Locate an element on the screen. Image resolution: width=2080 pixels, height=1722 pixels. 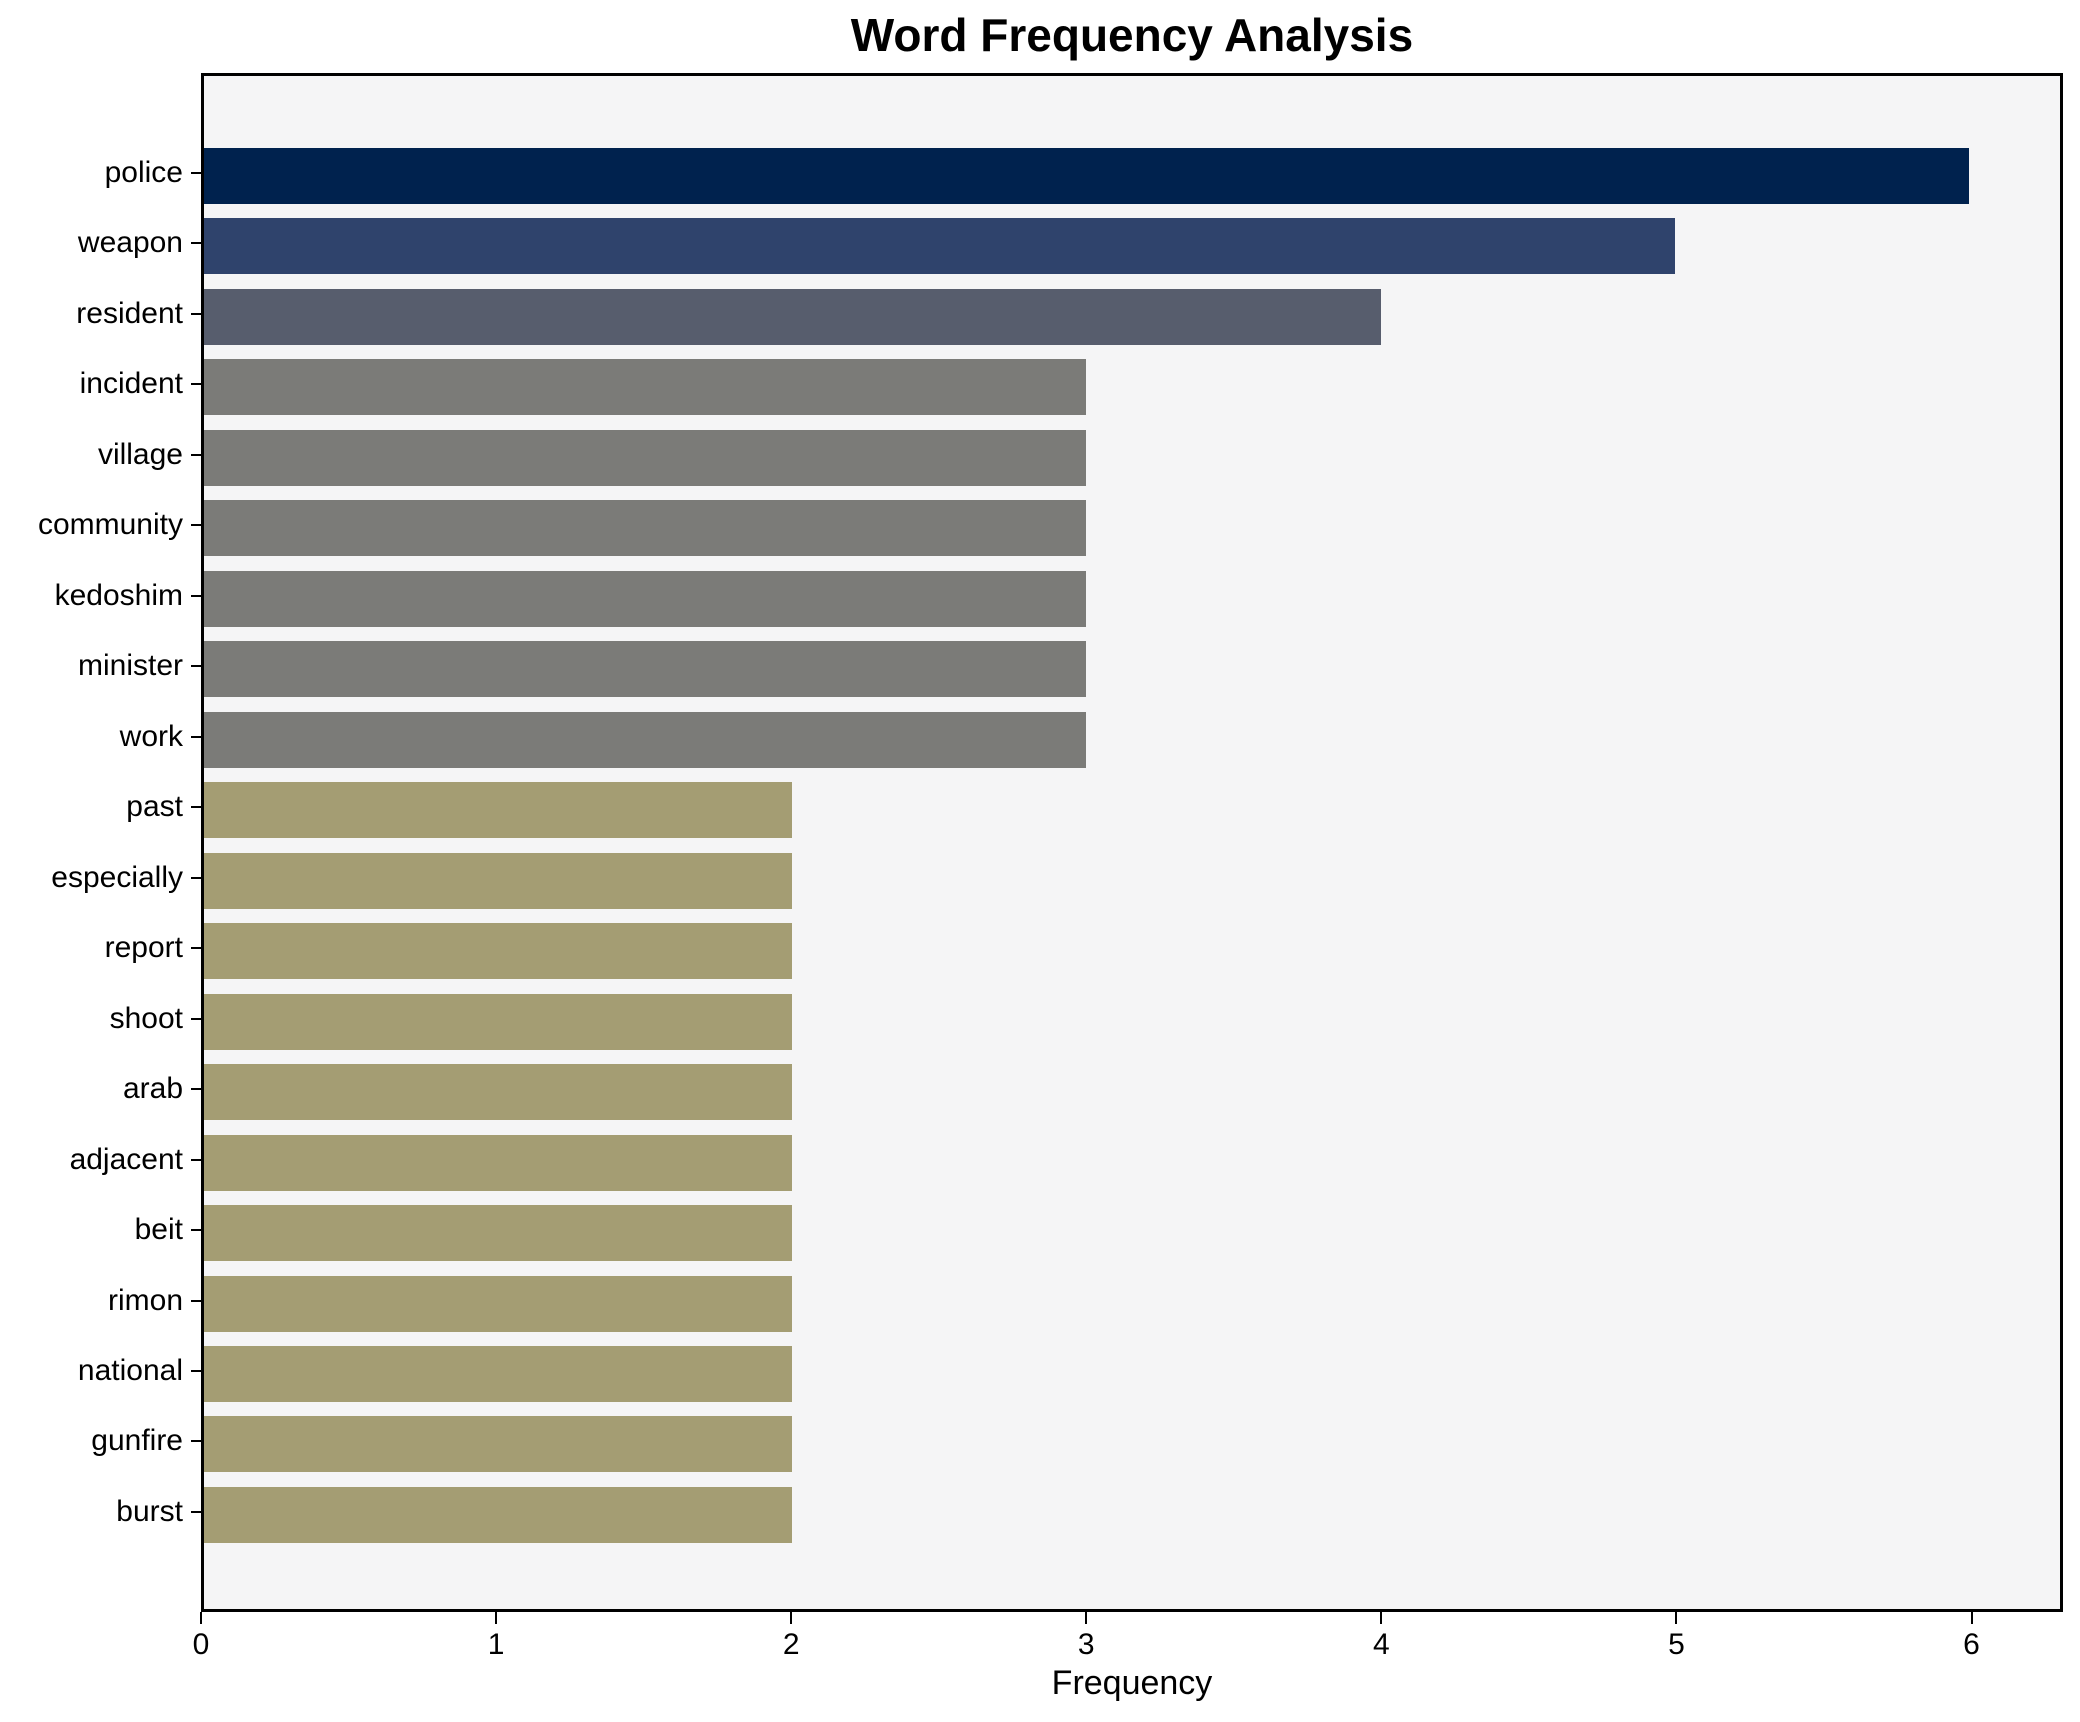
y-tick-label-village: village is located at coordinates (140, 454).